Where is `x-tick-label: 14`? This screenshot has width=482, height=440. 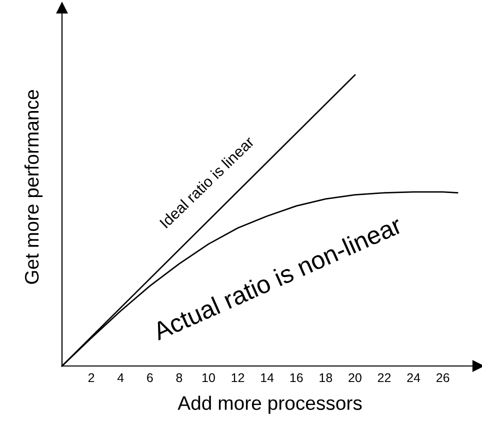 x-tick-label: 14 is located at coordinates (267, 377).